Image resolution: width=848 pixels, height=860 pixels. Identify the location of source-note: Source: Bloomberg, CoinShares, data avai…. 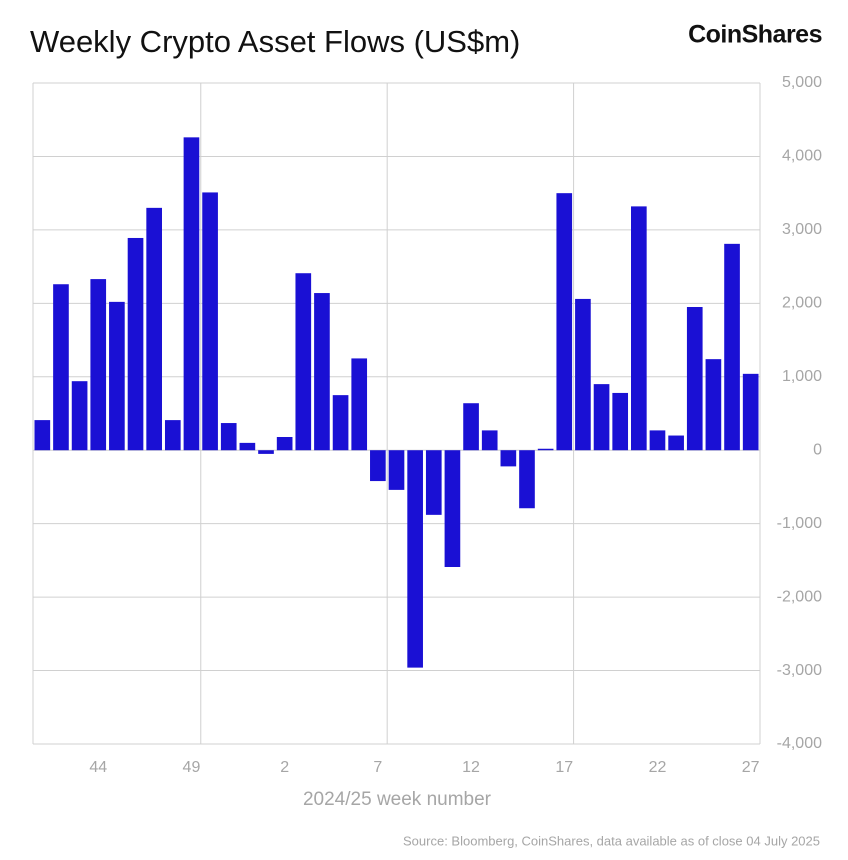
(611, 840).